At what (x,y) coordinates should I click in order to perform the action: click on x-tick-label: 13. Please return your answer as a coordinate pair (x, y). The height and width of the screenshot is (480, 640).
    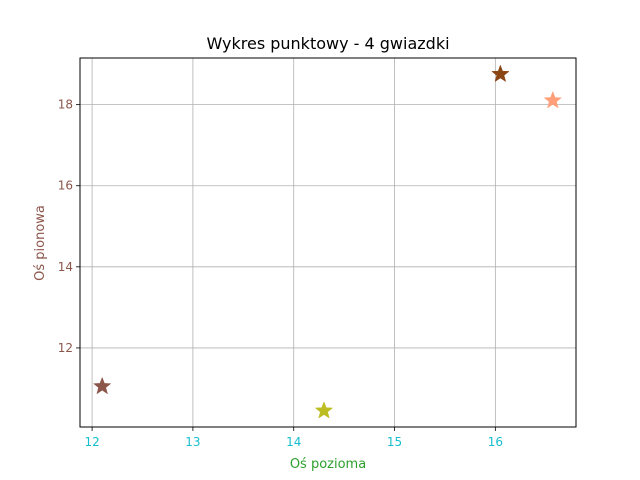
    Looking at the image, I should click on (192, 442).